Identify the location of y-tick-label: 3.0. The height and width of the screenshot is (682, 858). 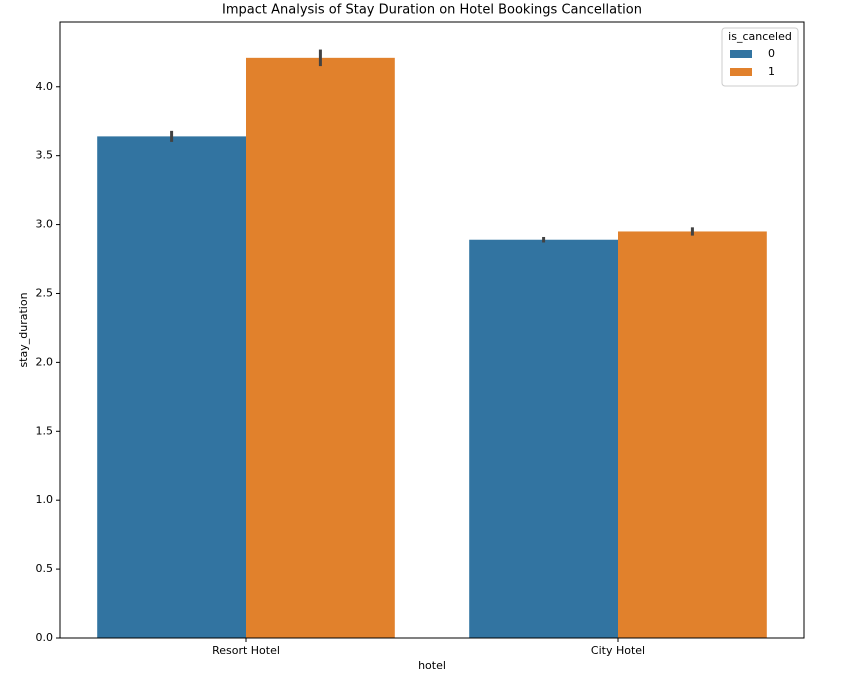
(45, 224).